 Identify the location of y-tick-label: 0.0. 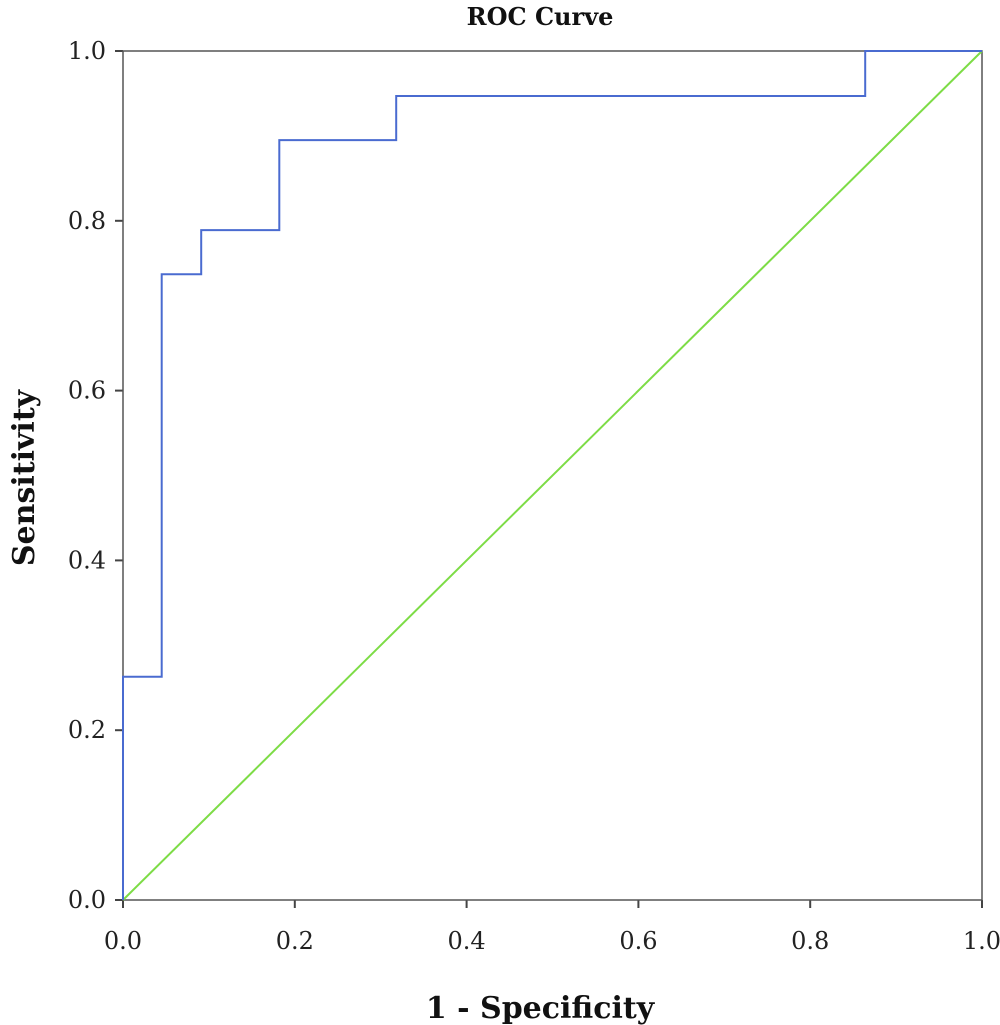
(87, 900).